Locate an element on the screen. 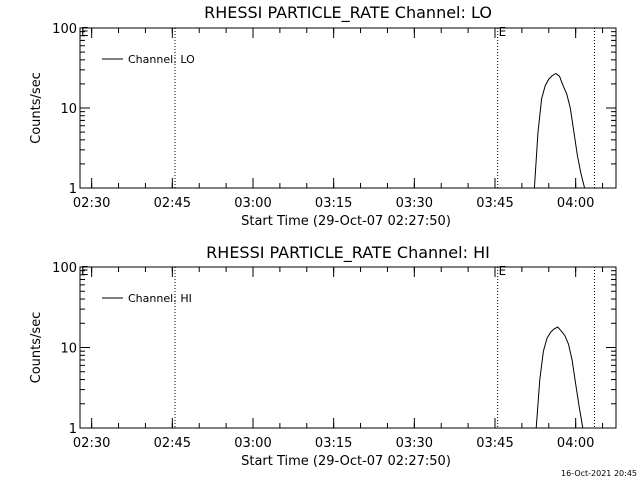  chart-title: RHESSI PARTICLE_RATE Channel: HI is located at coordinates (348, 253).